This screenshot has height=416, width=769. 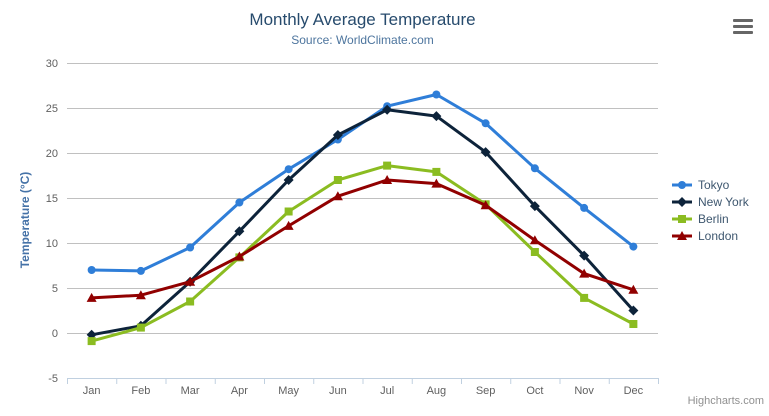 What do you see at coordinates (55, 289) in the screenshot?
I see `y-axis-label: 5` at bounding box center [55, 289].